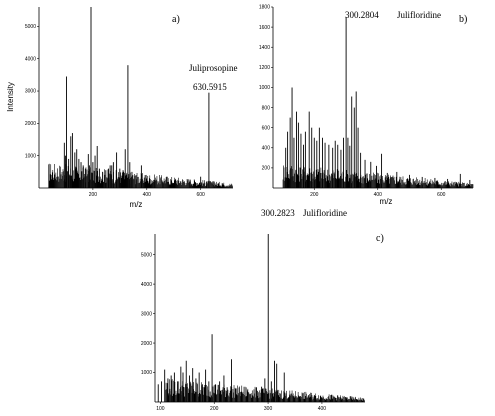 This screenshot has width=495, height=416. I want to click on y-tick-label: 200, so click(266, 169).